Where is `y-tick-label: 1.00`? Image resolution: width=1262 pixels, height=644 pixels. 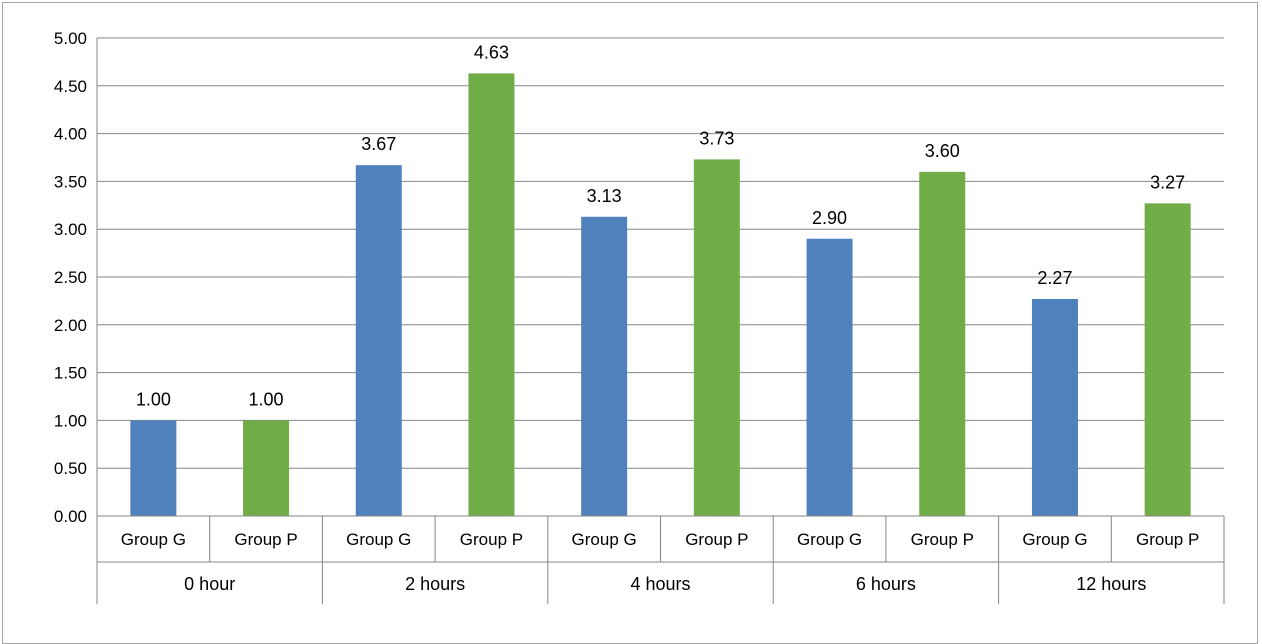 y-tick-label: 1.00 is located at coordinates (70, 420).